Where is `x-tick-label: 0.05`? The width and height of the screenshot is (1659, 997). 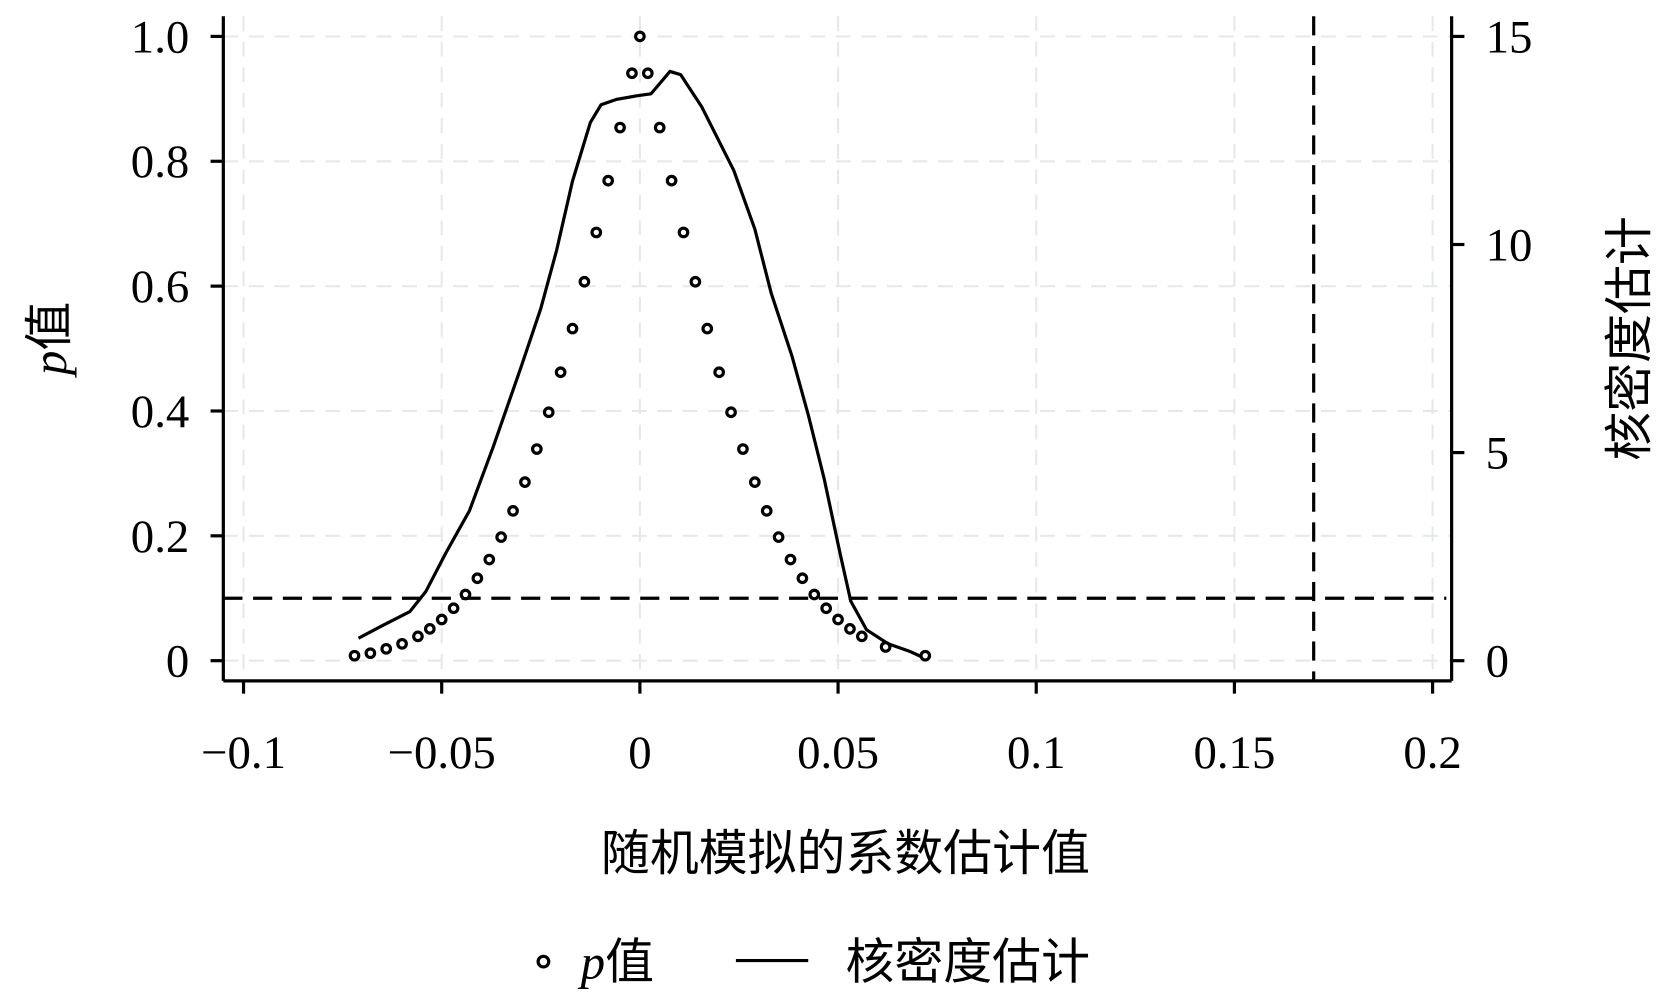
x-tick-label: 0.05 is located at coordinates (838, 753).